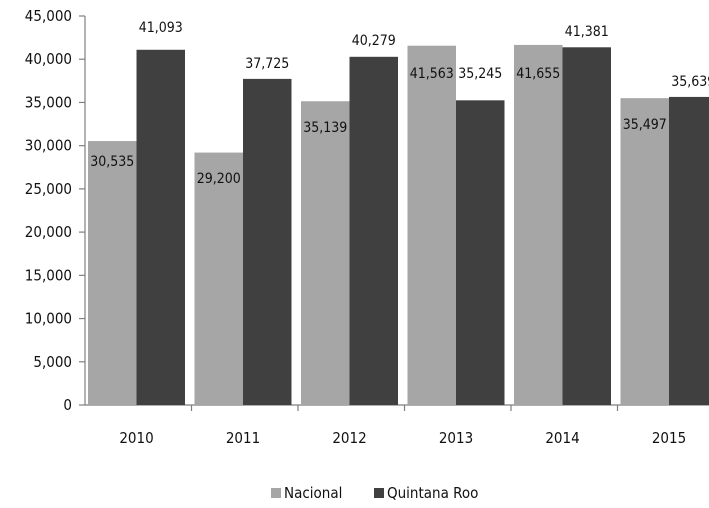  I want to click on bar-nacional-2015, so click(644, 251).